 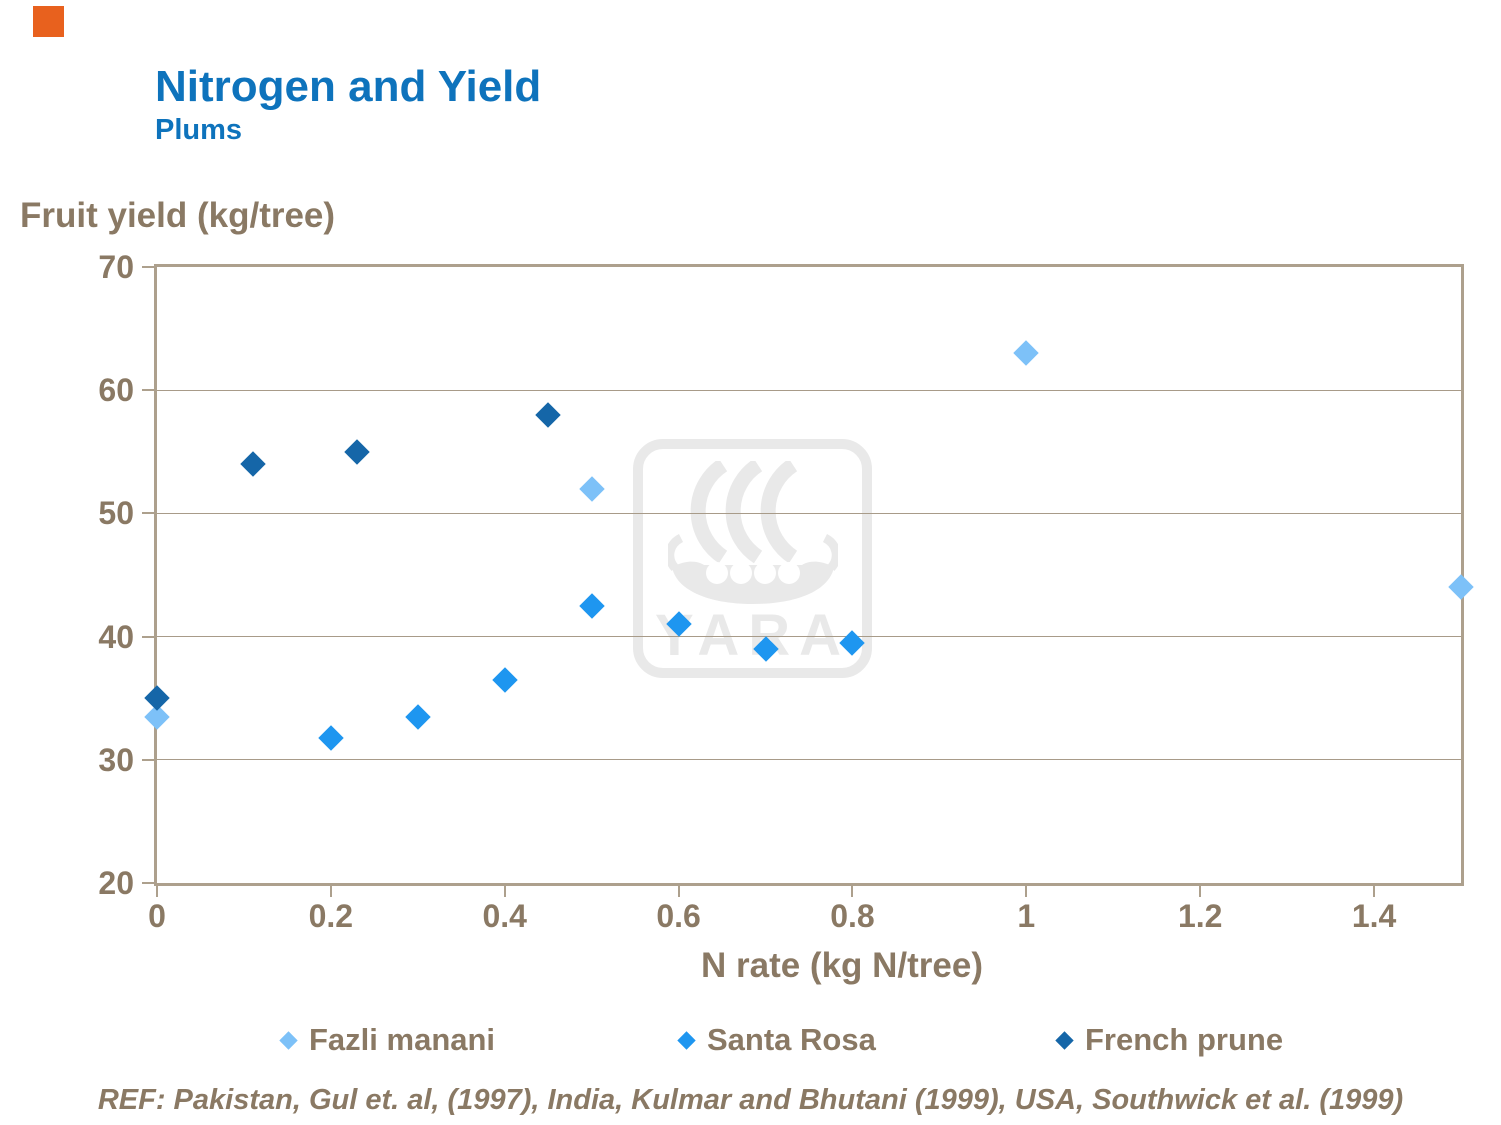 I want to click on legend-item: French prune, so click(x=1169, y=1040).